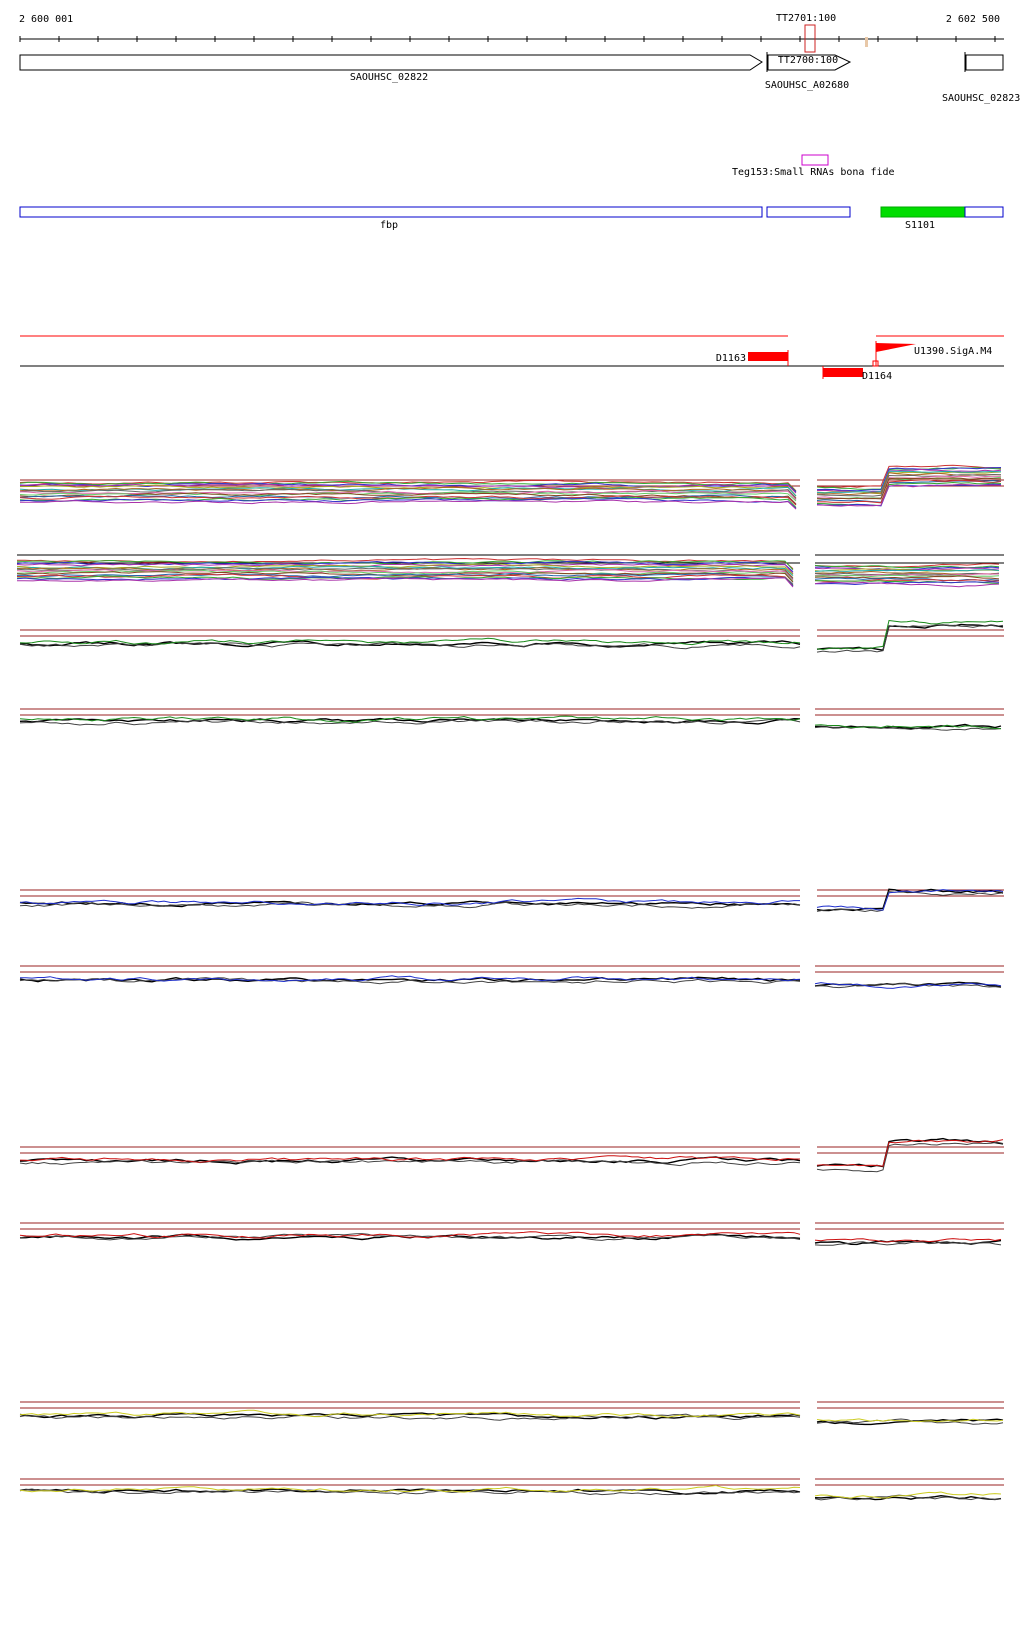  What do you see at coordinates (813, 172) in the screenshot?
I see `srna-label-teg153: Teg153:Small RNAs bona fide` at bounding box center [813, 172].